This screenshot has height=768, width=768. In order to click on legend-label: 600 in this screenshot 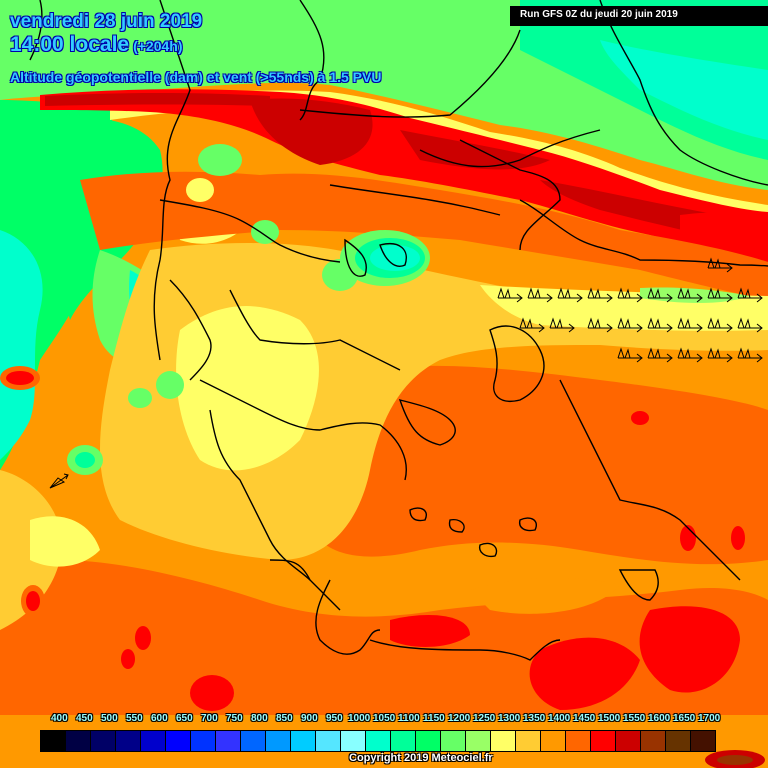, I will do `click(159, 718)`.